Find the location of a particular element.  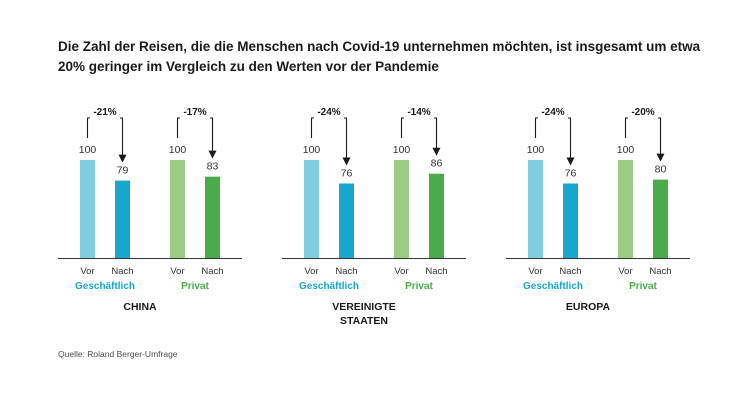

change-label: -14% is located at coordinates (418, 112).